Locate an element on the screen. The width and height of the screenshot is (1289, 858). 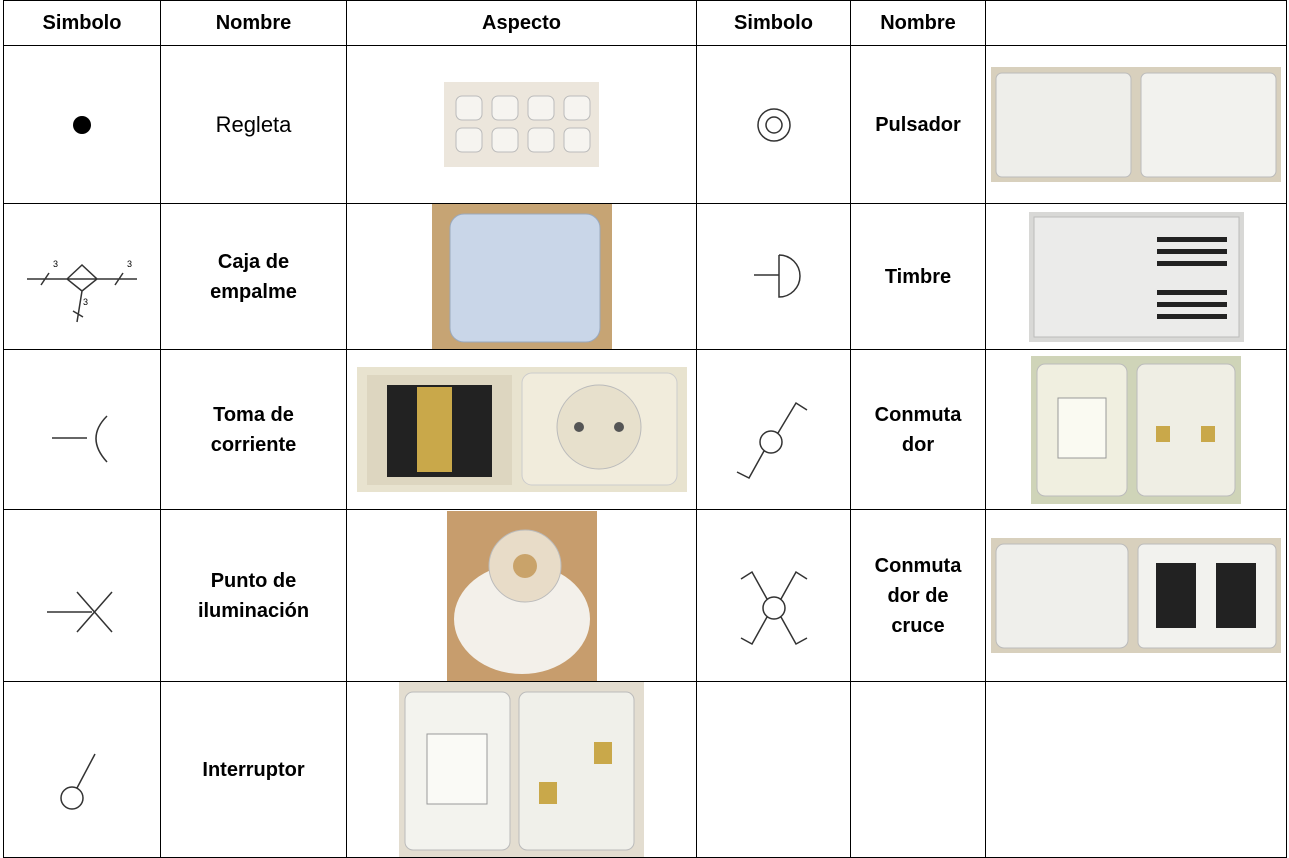
name-line: Regleta is located at coordinates (253, 124).